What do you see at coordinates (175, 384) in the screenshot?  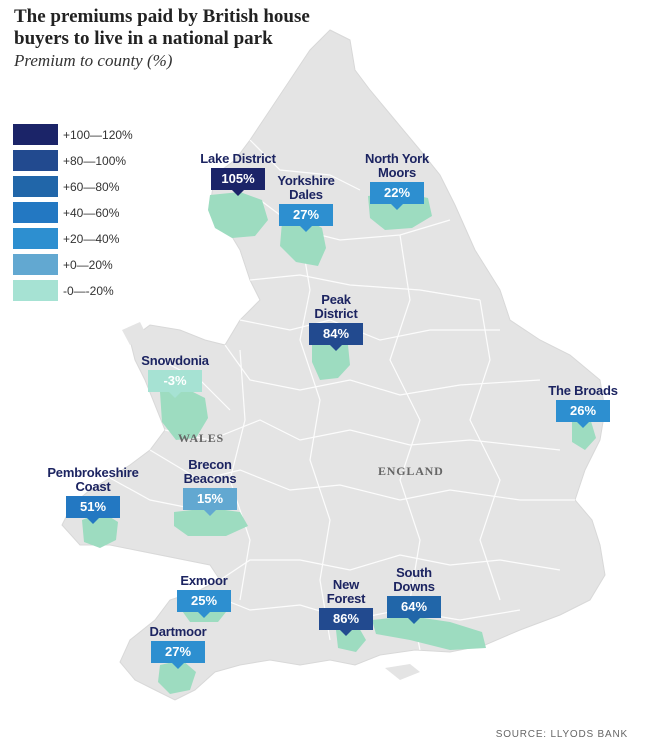 I see `premium-value: -3%` at bounding box center [175, 384].